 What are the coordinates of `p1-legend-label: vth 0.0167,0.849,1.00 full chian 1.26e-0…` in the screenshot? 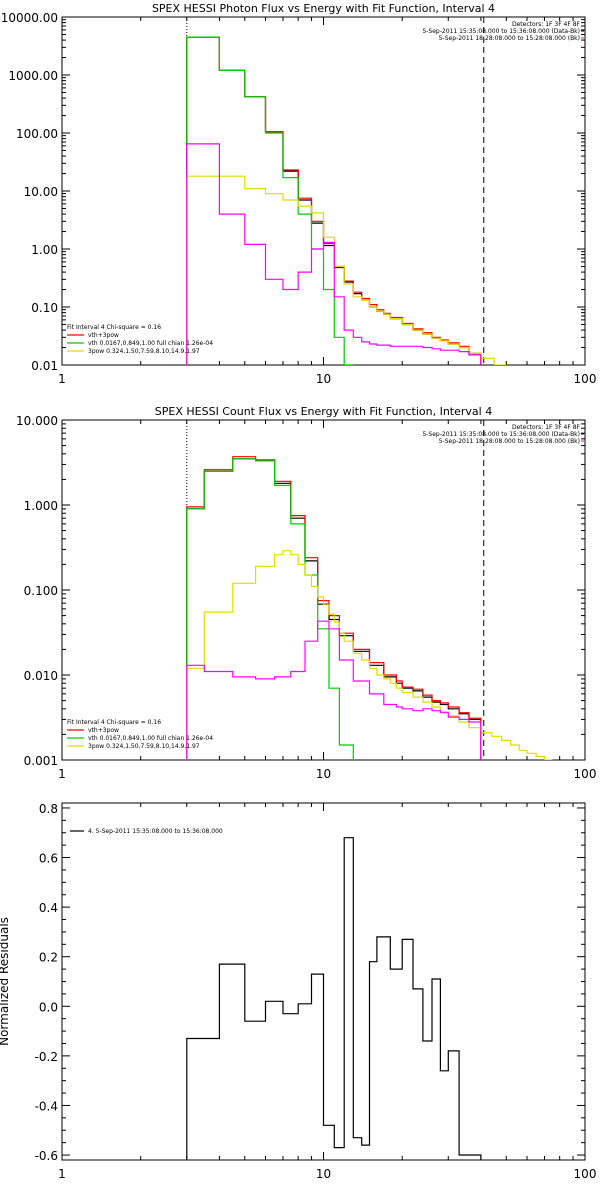 It's located at (150, 738).